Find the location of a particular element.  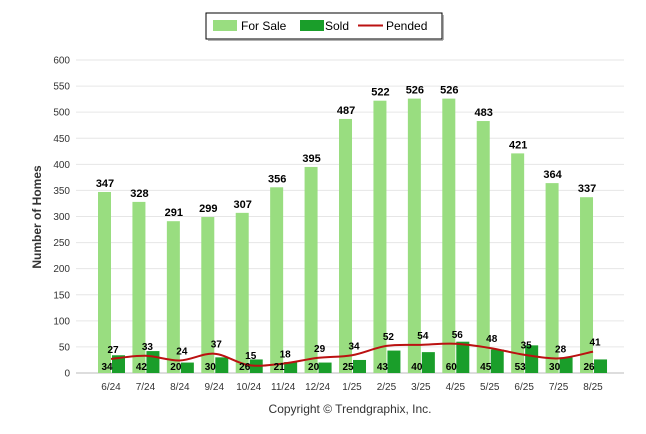

label-for-sale: 347 is located at coordinates (105, 184).